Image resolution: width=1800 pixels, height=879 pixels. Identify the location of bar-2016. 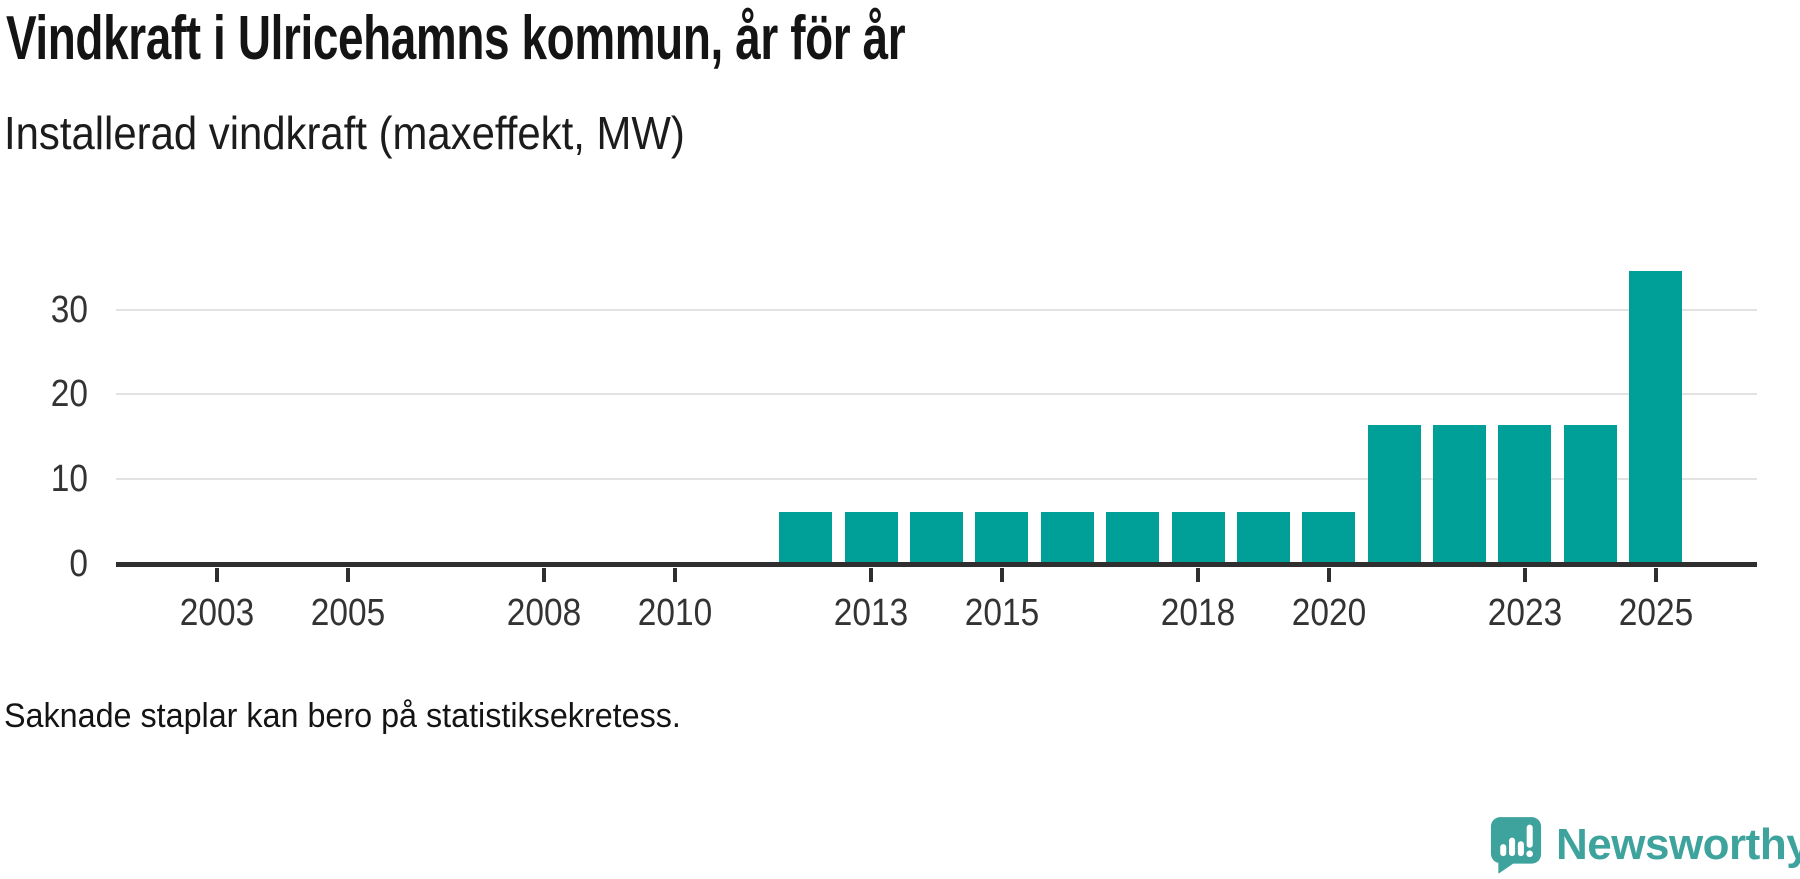
(1067, 538).